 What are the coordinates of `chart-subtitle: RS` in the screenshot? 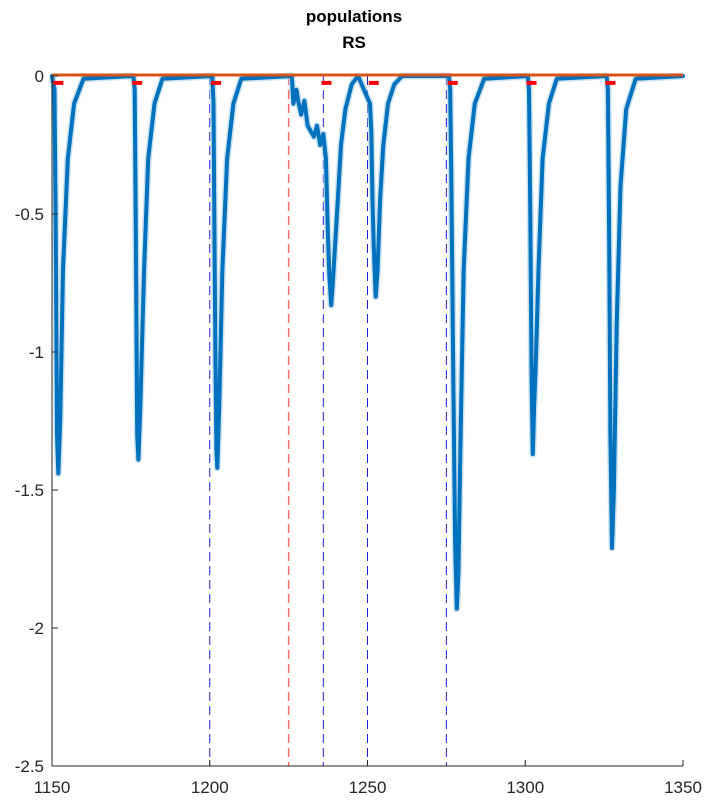 It's located at (354, 42).